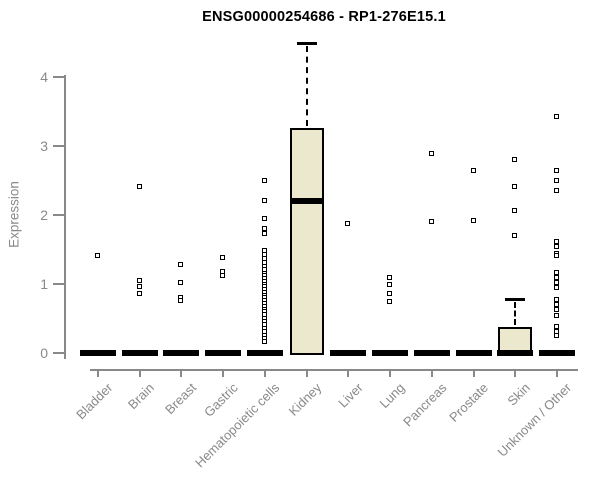  Describe the element at coordinates (180, 399) in the screenshot. I see `x-tick-label: Breast` at that location.